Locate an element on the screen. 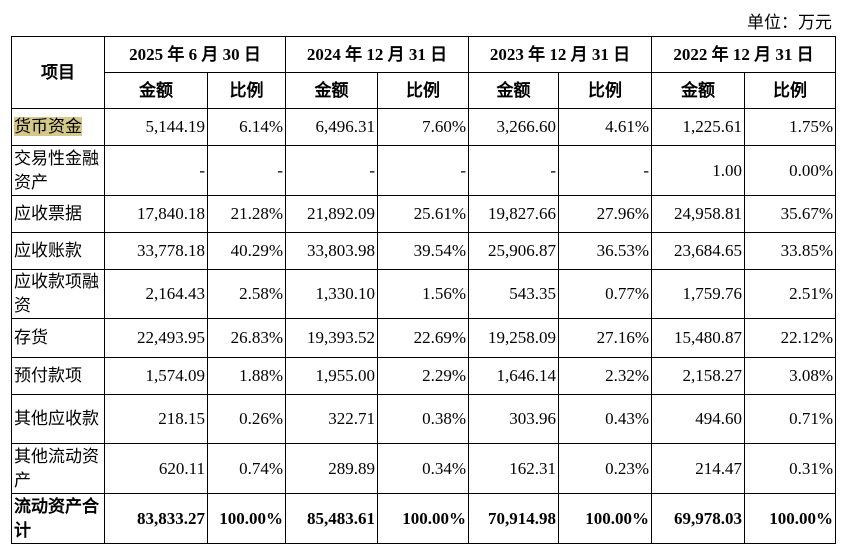  row-label: 应收账款 is located at coordinates (48, 250).